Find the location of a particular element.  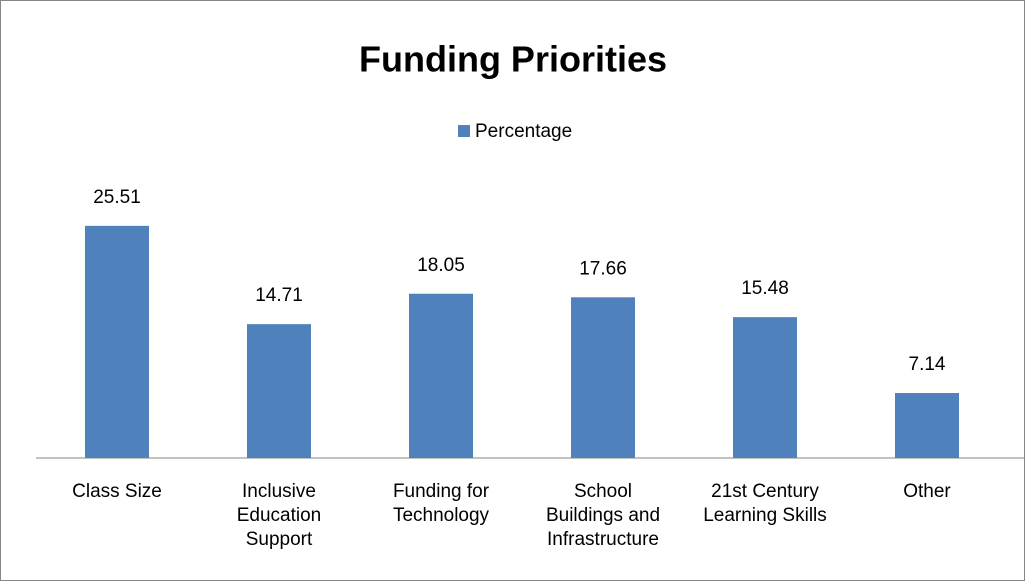

data-label: 7.14 is located at coordinates (927, 364).